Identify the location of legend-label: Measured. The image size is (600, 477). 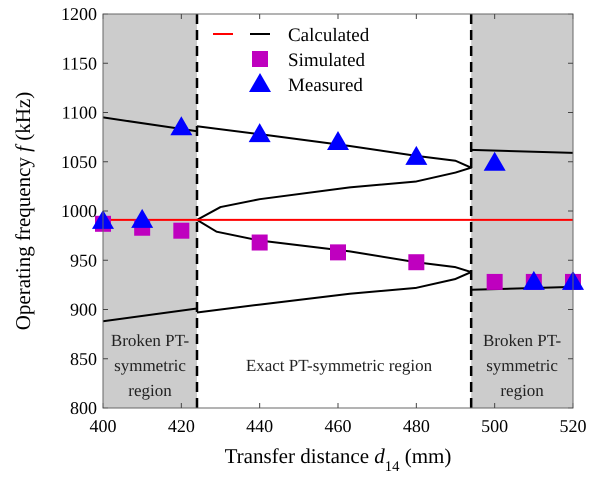
(326, 85).